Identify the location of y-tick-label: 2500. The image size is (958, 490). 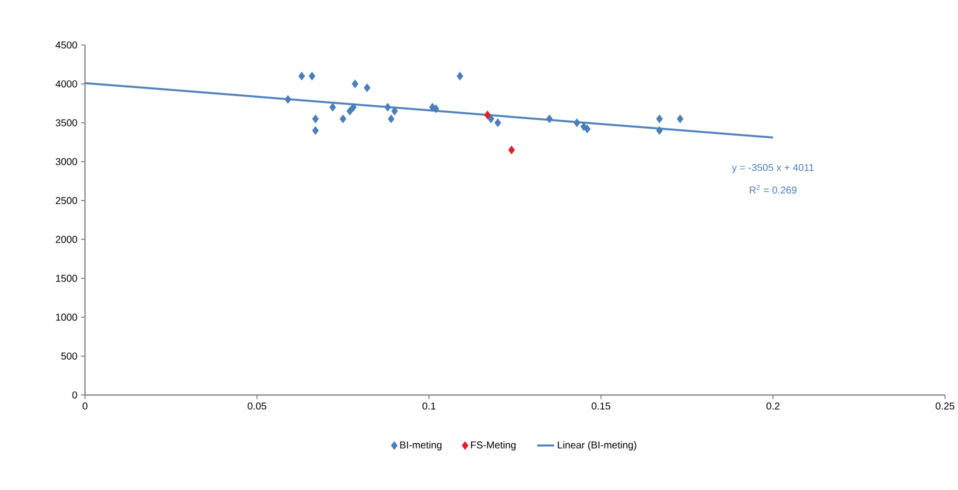
(67, 200).